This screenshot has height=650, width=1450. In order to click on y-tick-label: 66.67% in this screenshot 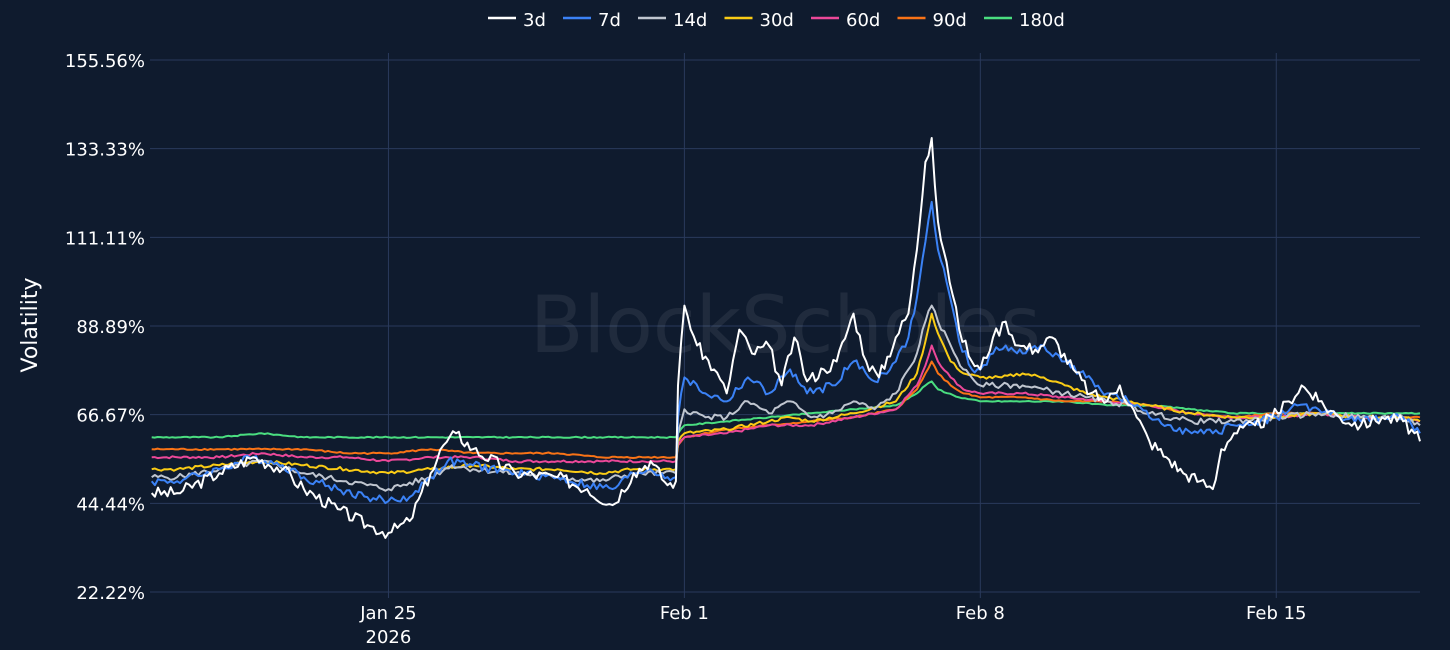, I will do `click(110, 416)`.